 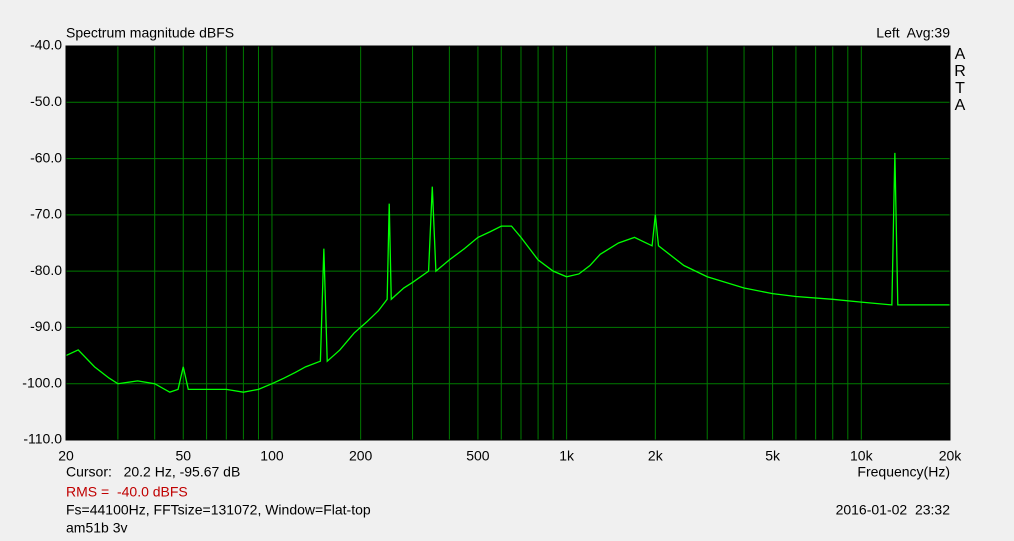 I want to click on y-tick-label: -90.0, so click(x=46, y=326).